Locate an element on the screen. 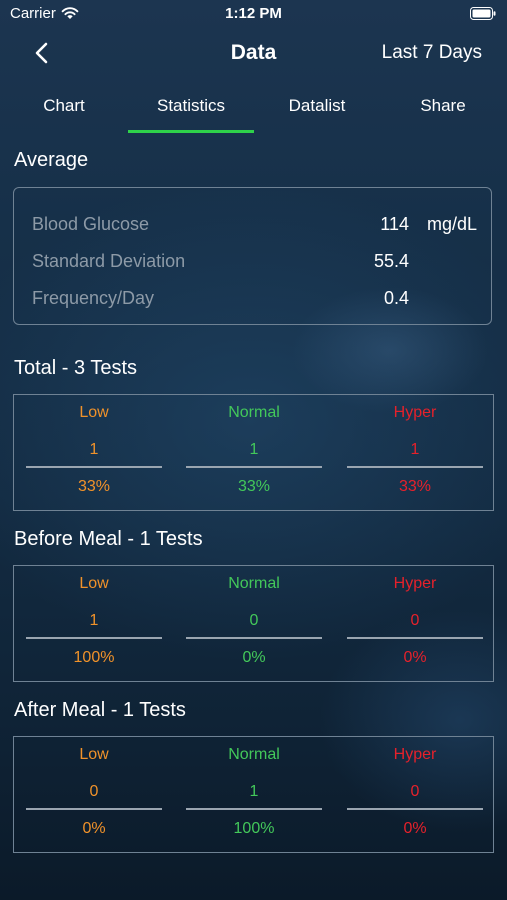 This screenshot has width=507, height=900. low-percent: 0% is located at coordinates (94, 828).